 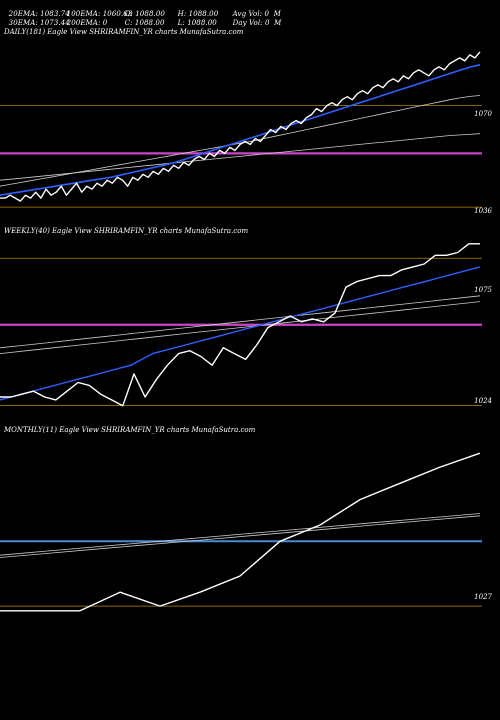 What do you see at coordinates (39, 14) in the screenshot?
I see `ema20-value: 20EMA: 1083.74` at bounding box center [39, 14].